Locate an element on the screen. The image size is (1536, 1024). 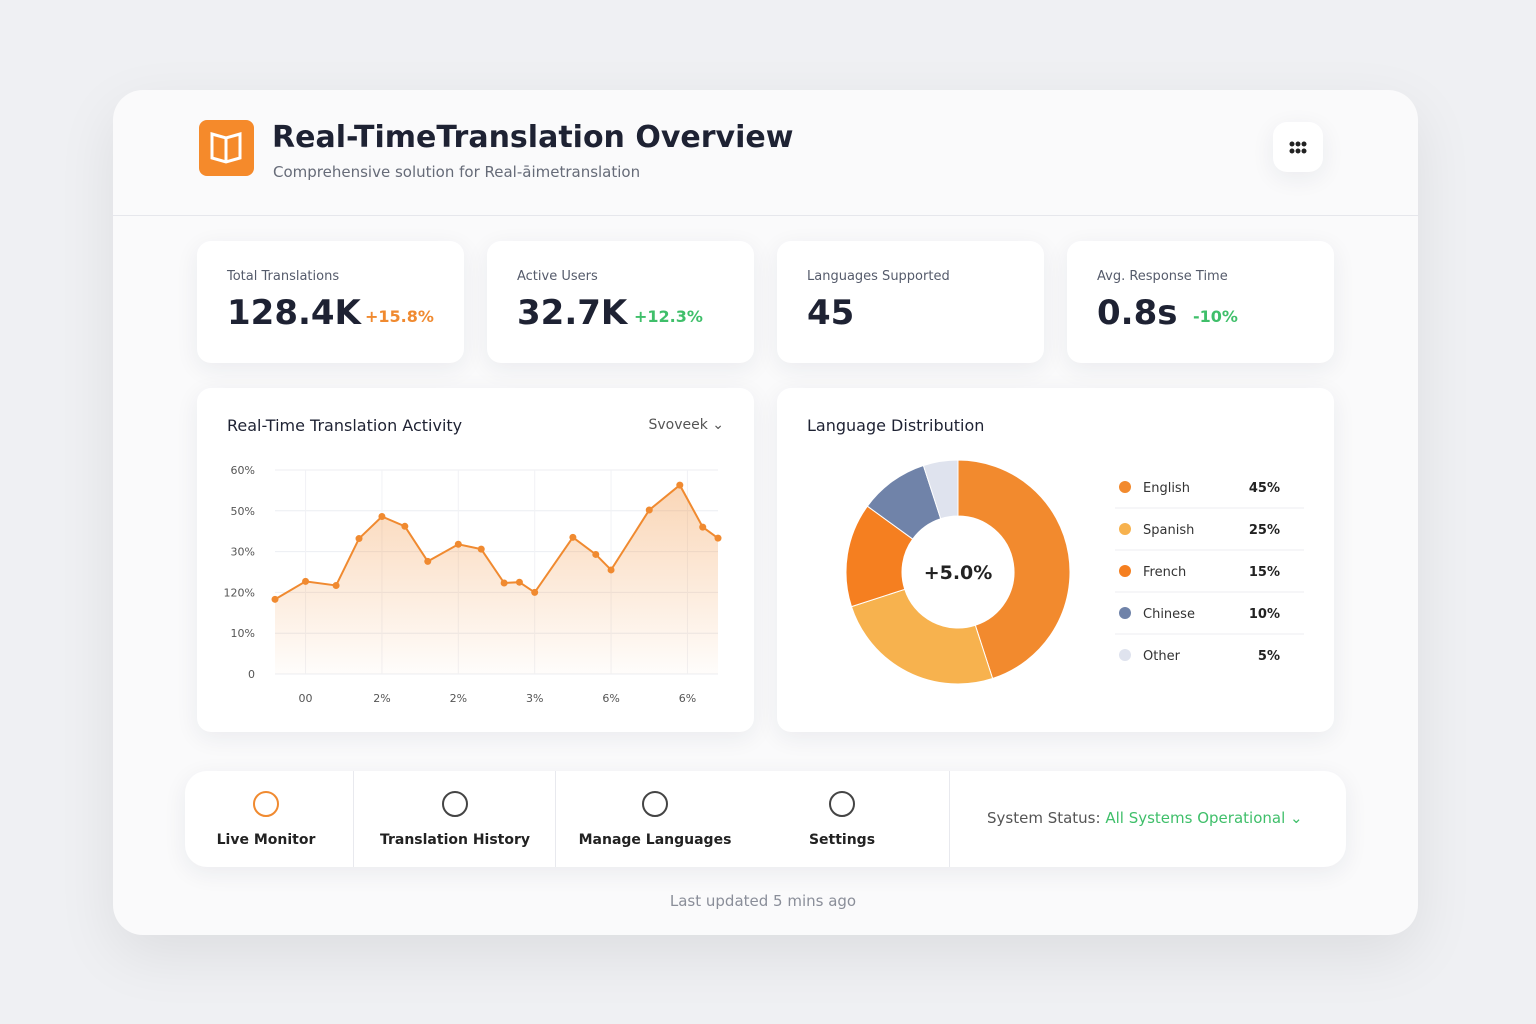
area is located at coordinates (496, 579).